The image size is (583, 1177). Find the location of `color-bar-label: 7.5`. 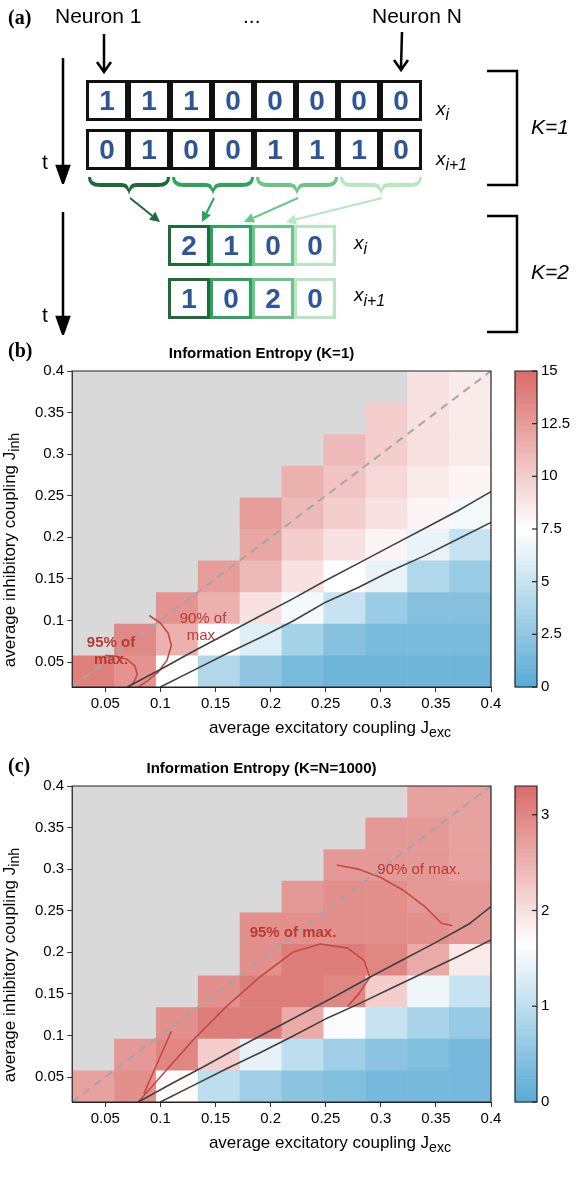

color-bar-label: 7.5 is located at coordinates (551, 528).